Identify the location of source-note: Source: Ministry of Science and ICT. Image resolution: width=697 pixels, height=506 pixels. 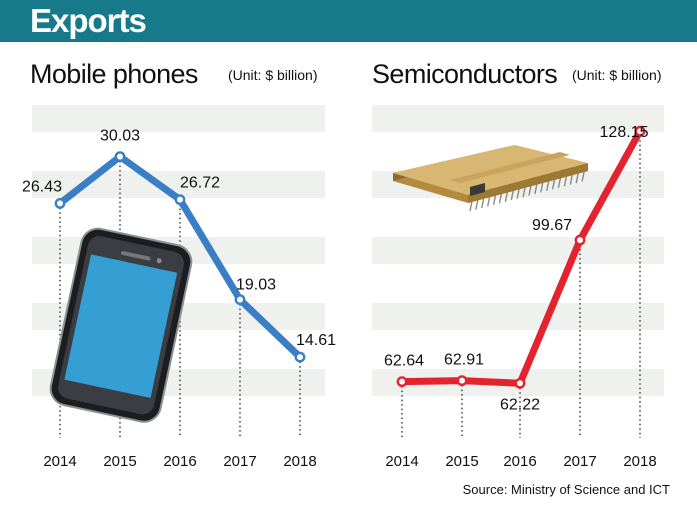
(566, 489).